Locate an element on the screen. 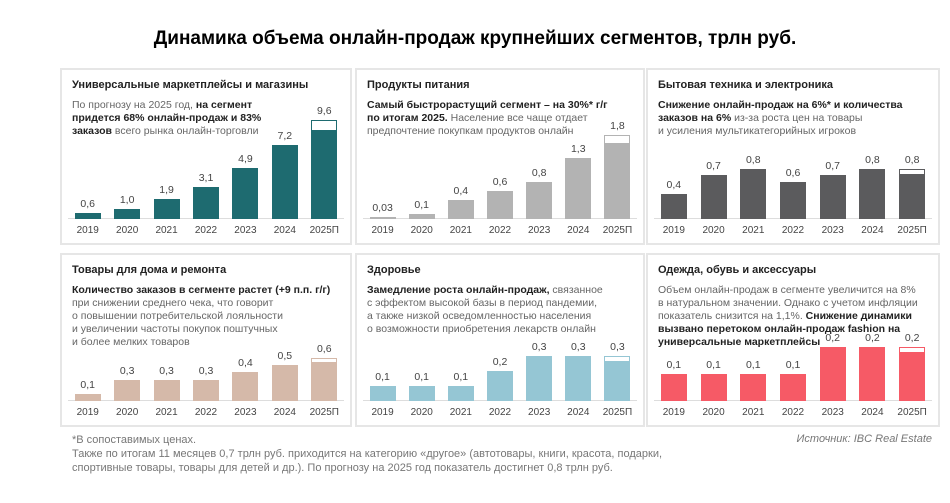  x-tick-label: 2023 is located at coordinates (245, 230).